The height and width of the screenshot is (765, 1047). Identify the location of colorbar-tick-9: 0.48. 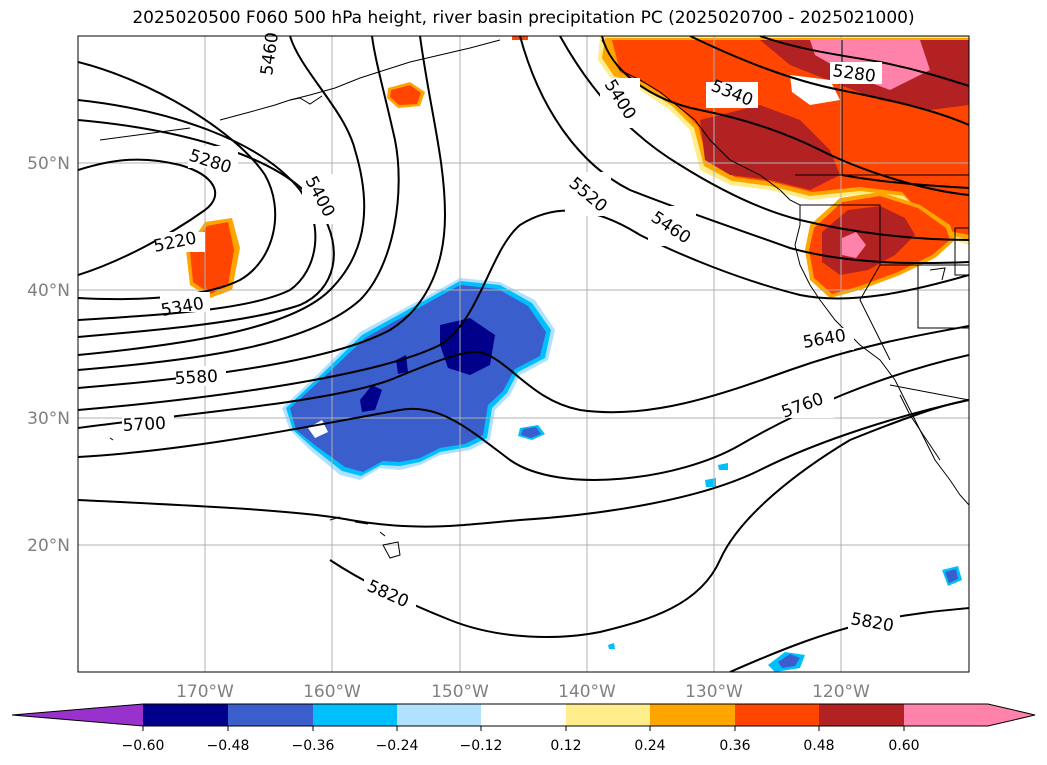
(818, 746).